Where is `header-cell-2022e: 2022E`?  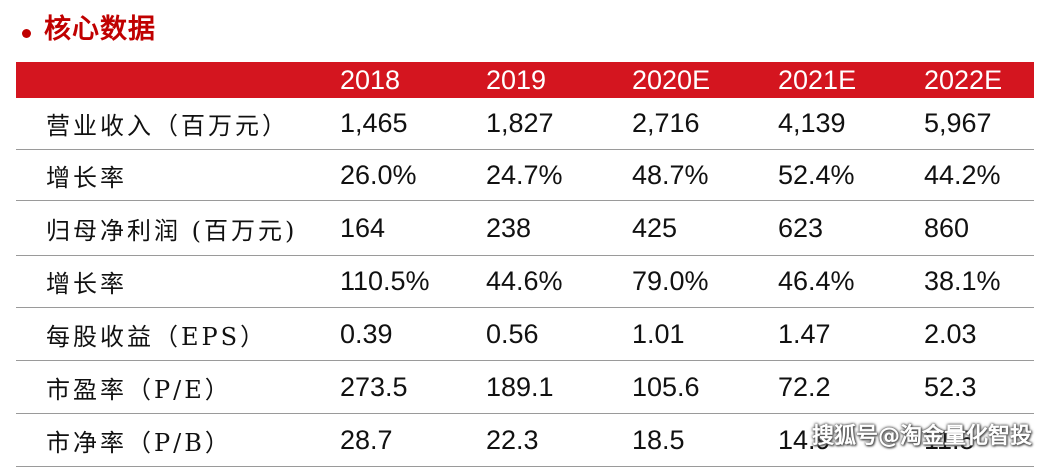
header-cell-2022e: 2022E is located at coordinates (963, 79).